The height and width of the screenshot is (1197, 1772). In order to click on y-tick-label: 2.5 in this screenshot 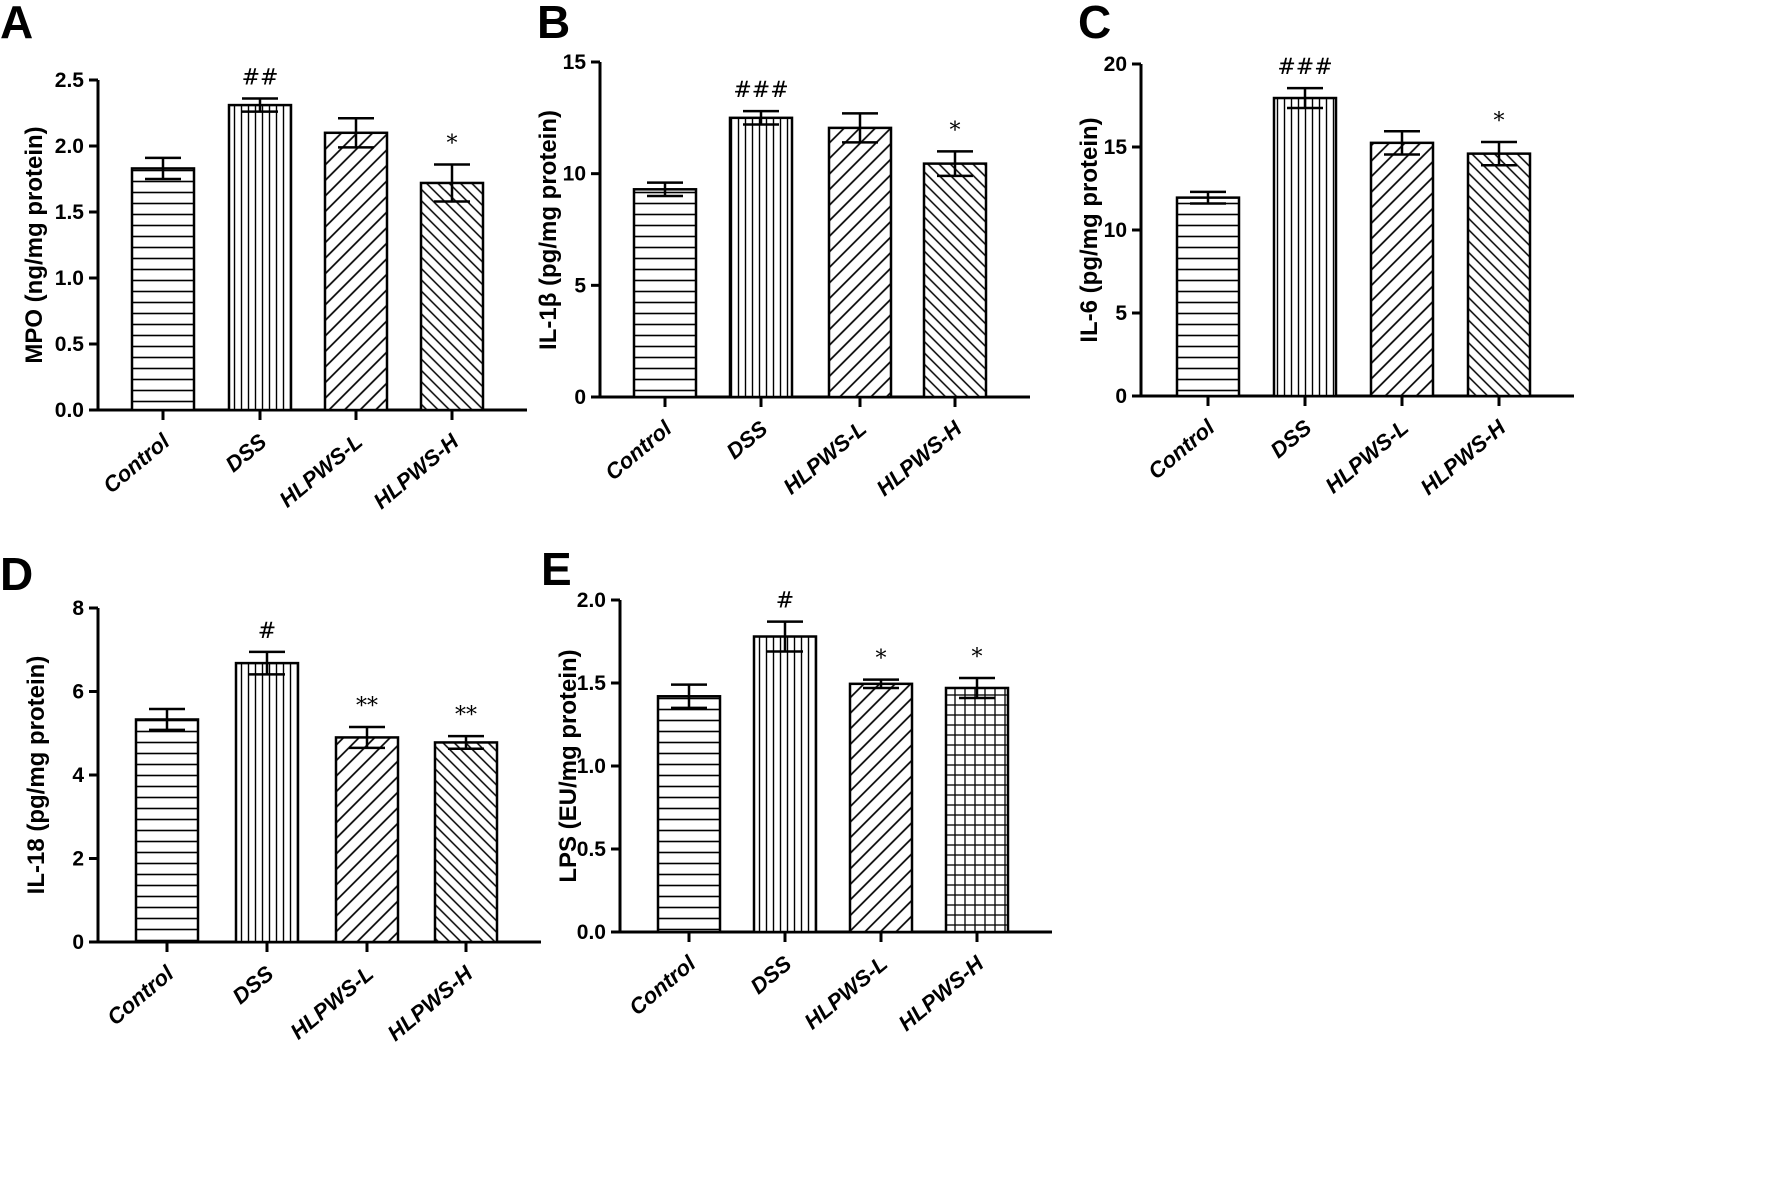, I will do `click(70, 80)`.